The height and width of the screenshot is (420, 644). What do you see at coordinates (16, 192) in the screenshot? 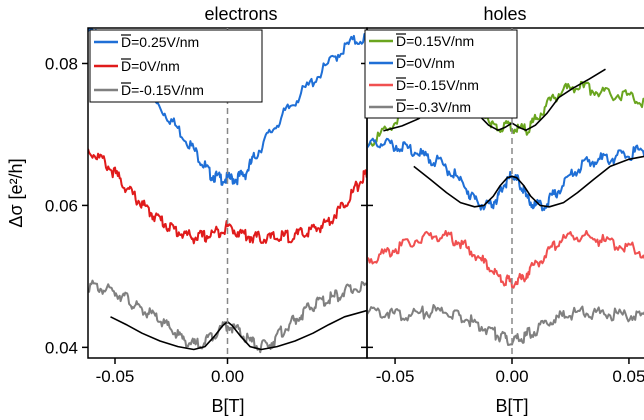
I see `electrons-y-axis-title: Δσ [e²/h]` at bounding box center [16, 192].